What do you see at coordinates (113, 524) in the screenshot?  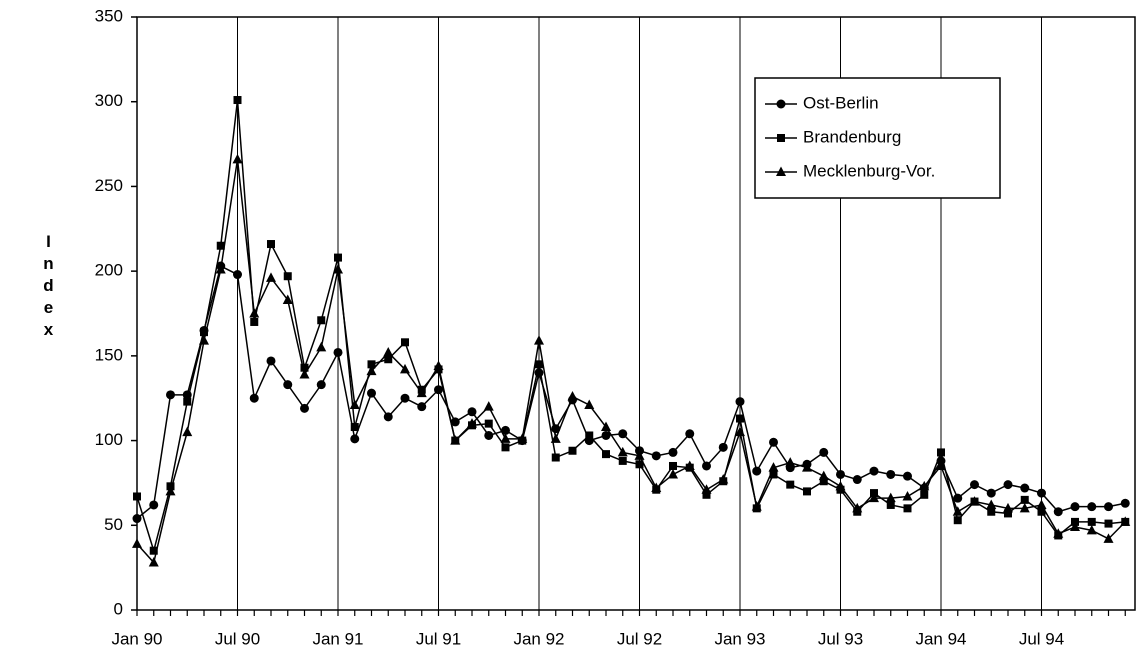 I see `y-tick-label: 50` at bounding box center [113, 524].